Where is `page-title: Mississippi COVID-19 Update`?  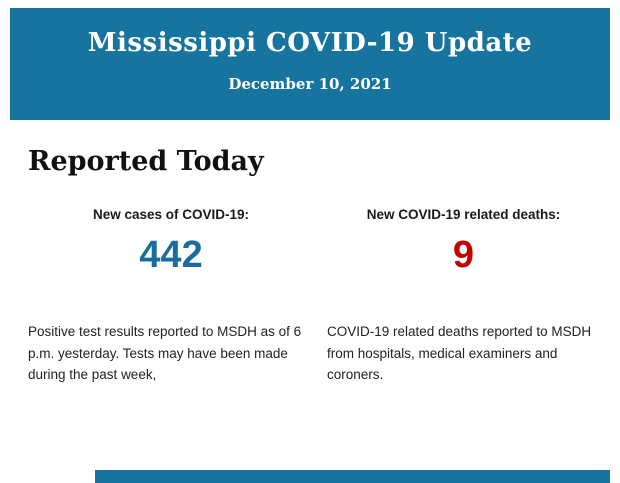
page-title: Mississippi COVID-19 Update is located at coordinates (310, 43).